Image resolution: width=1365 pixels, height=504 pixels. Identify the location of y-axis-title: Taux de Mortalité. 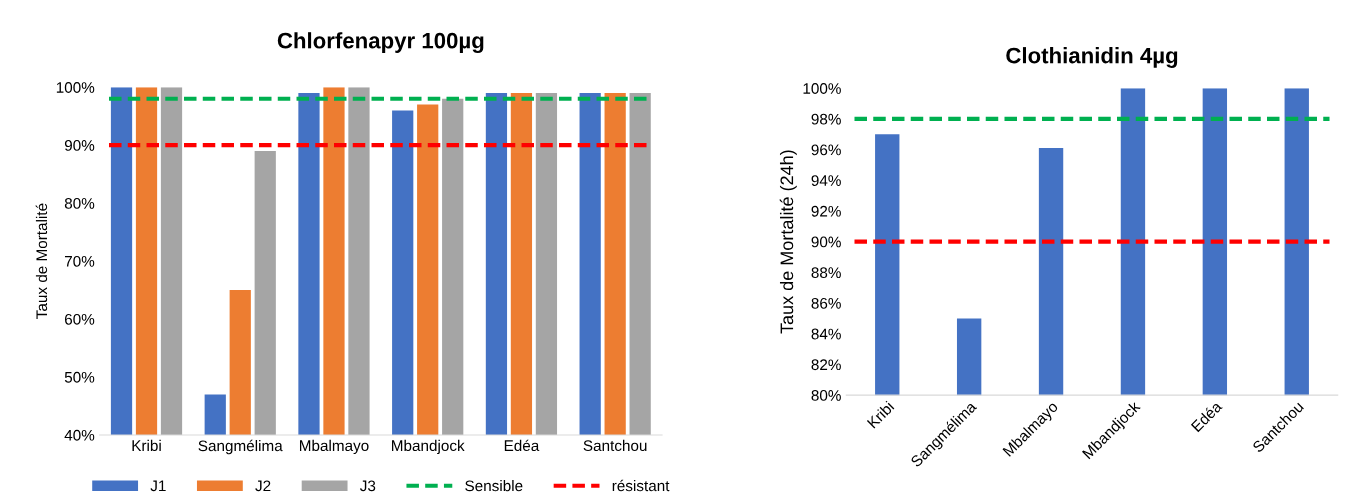
(41, 261).